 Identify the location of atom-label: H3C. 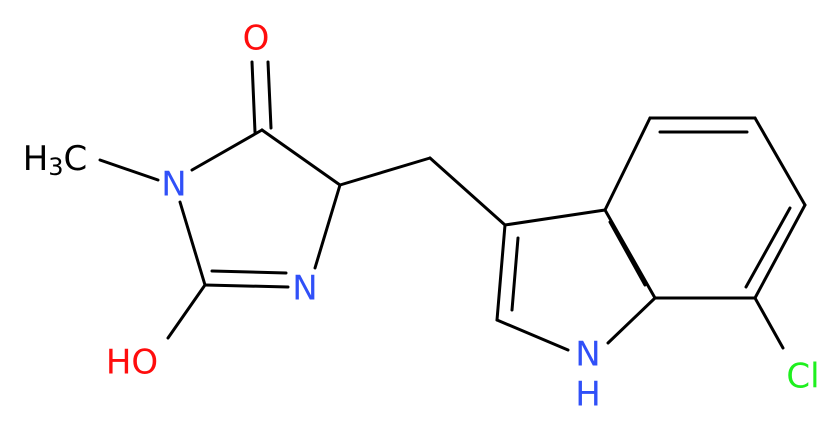
(55, 160).